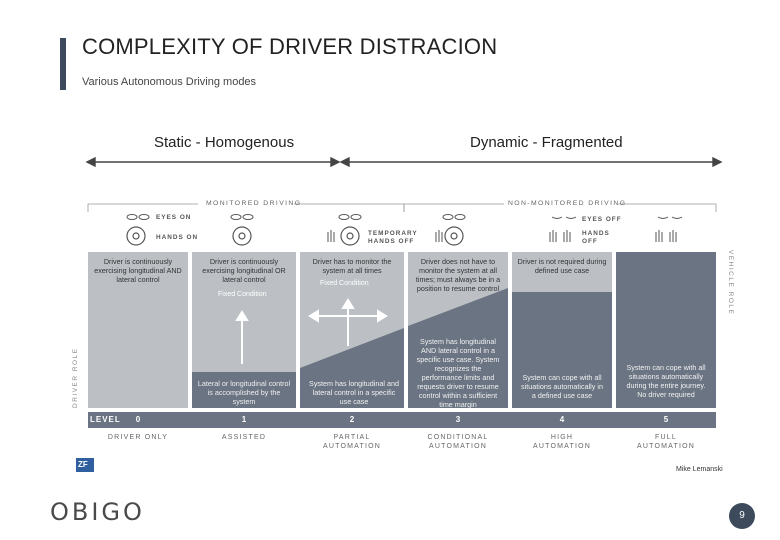  What do you see at coordinates (666, 419) in the screenshot?
I see `level-5-number: 5` at bounding box center [666, 419].